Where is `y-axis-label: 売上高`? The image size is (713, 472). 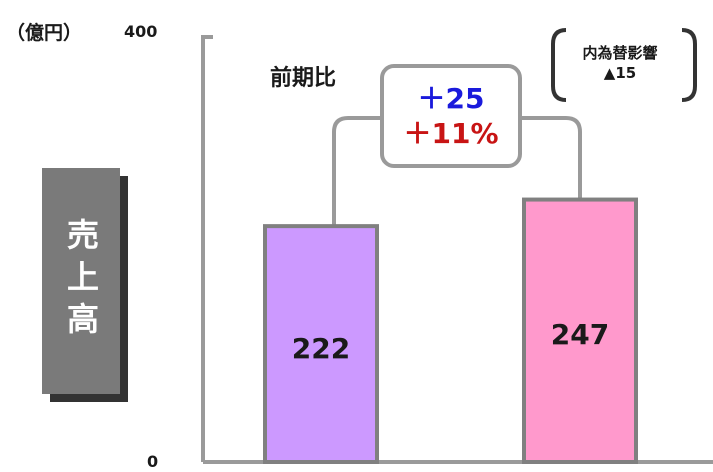
y-axis-label: 売上高 is located at coordinates (81, 281).